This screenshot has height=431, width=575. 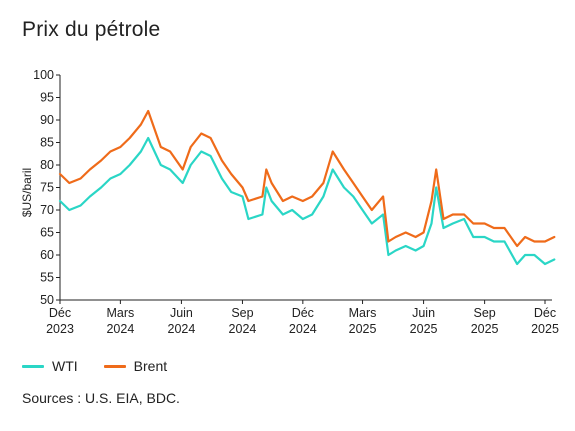 What do you see at coordinates (47, 188) in the screenshot?
I see `y-tick-label: 75` at bounding box center [47, 188].